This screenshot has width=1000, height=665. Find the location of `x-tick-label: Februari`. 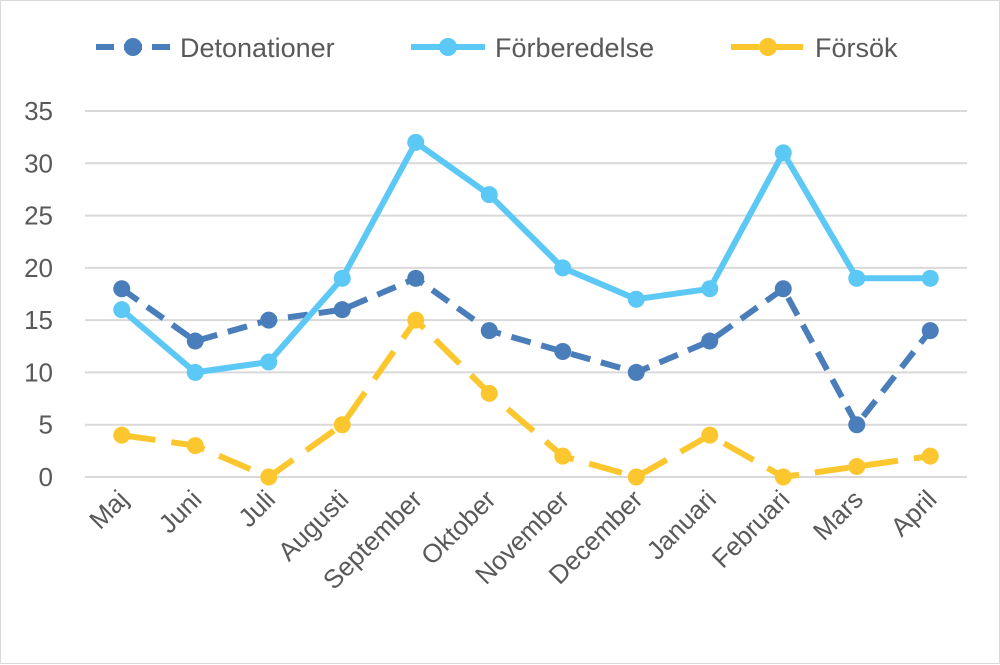

x-tick-label: Februari is located at coordinates (751, 529).